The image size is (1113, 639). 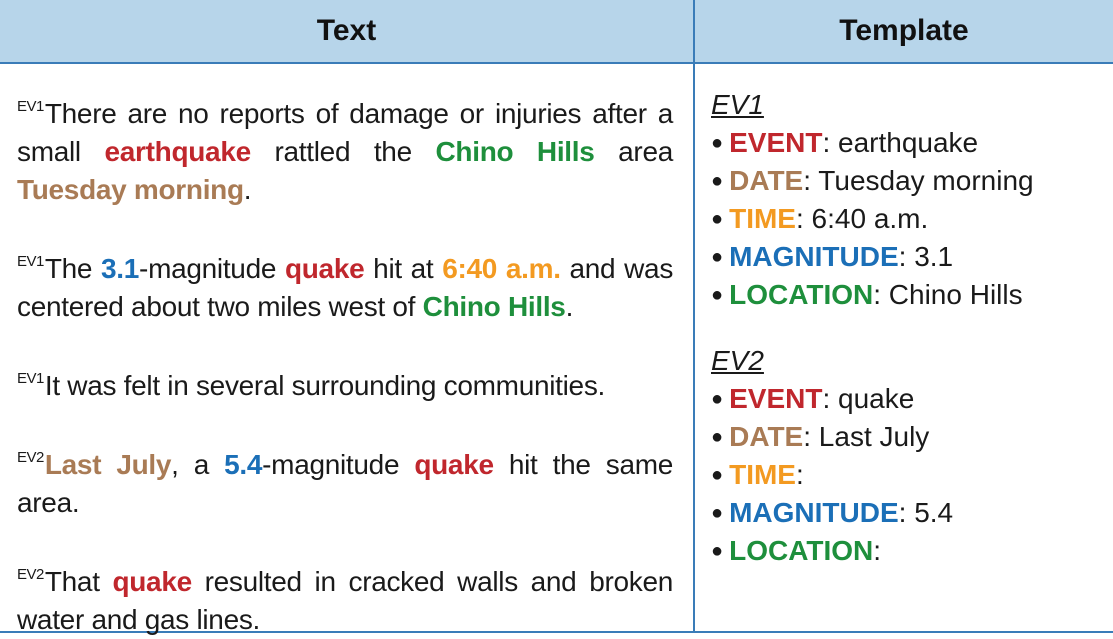 I want to click on plain-text: That, so click(x=78, y=581).